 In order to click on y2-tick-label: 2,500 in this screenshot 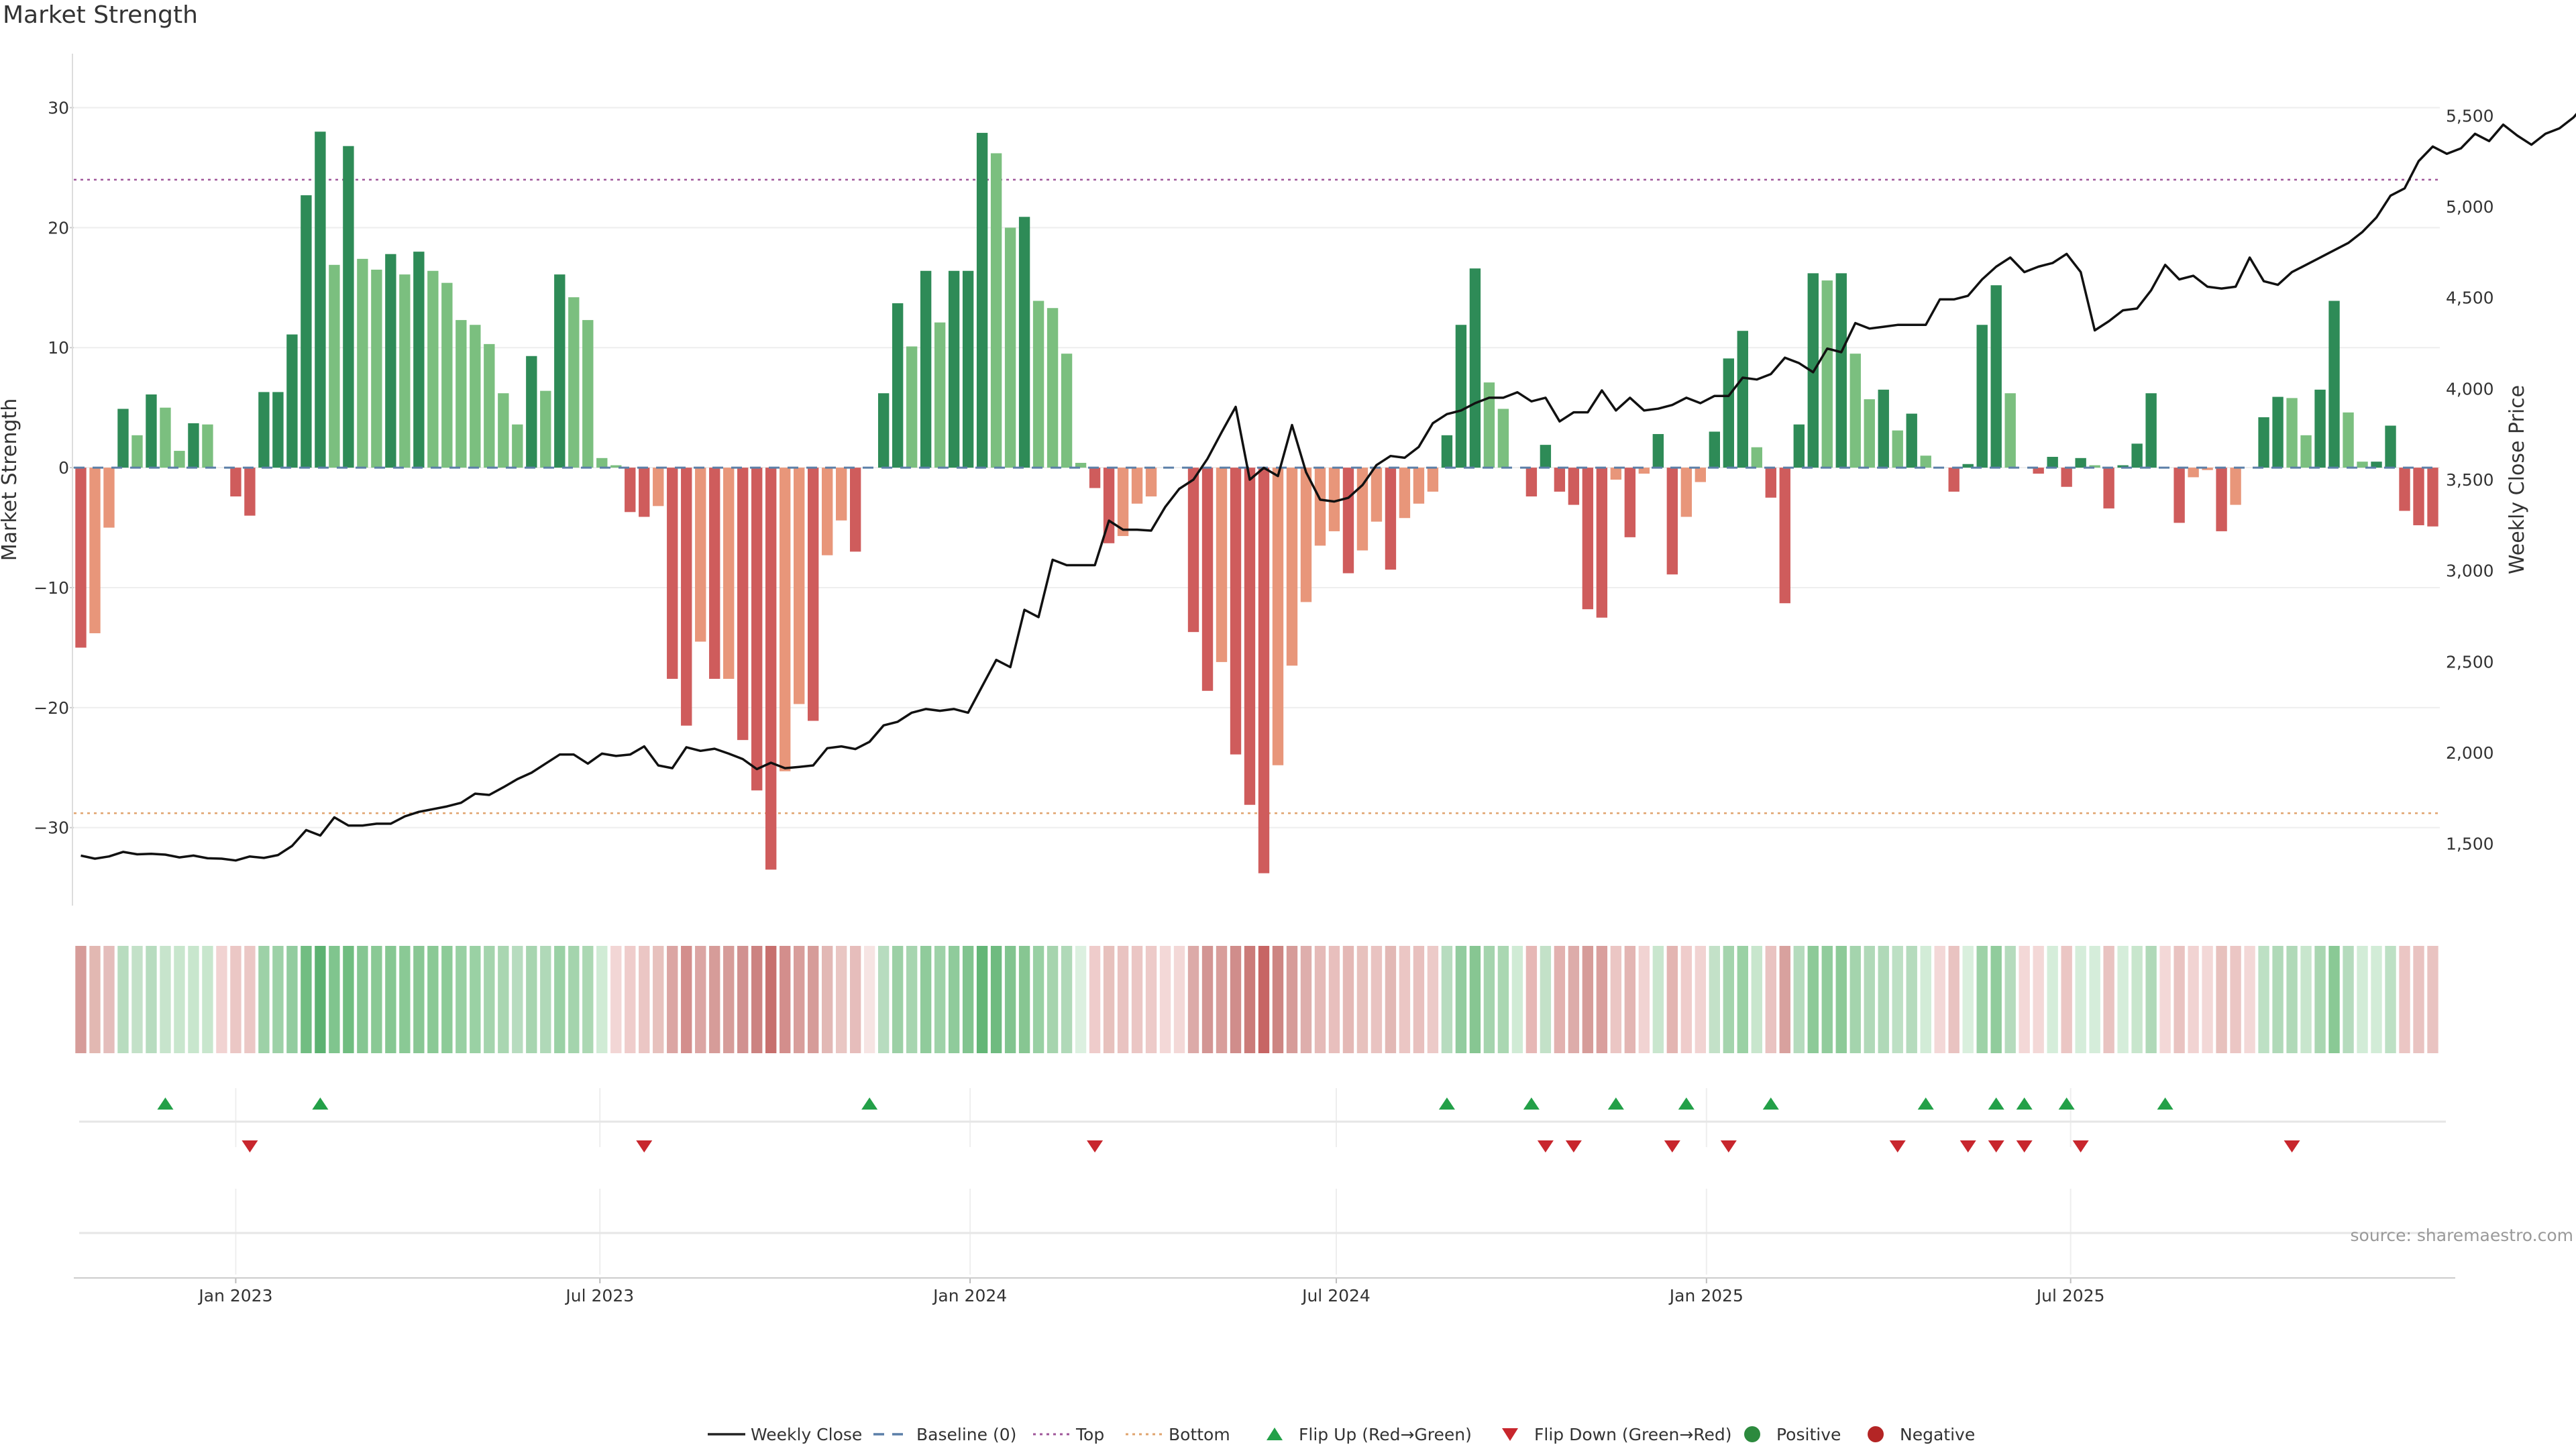, I will do `click(2470, 662)`.